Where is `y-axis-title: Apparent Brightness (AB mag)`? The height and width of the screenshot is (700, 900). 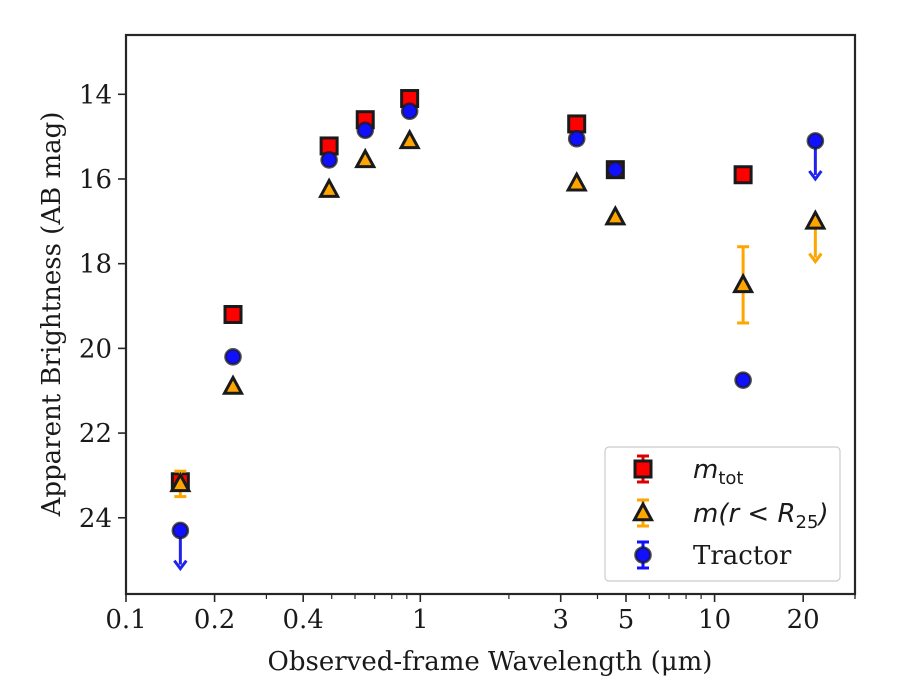
y-axis-title: Apparent Brightness (AB mag) is located at coordinates (52, 315).